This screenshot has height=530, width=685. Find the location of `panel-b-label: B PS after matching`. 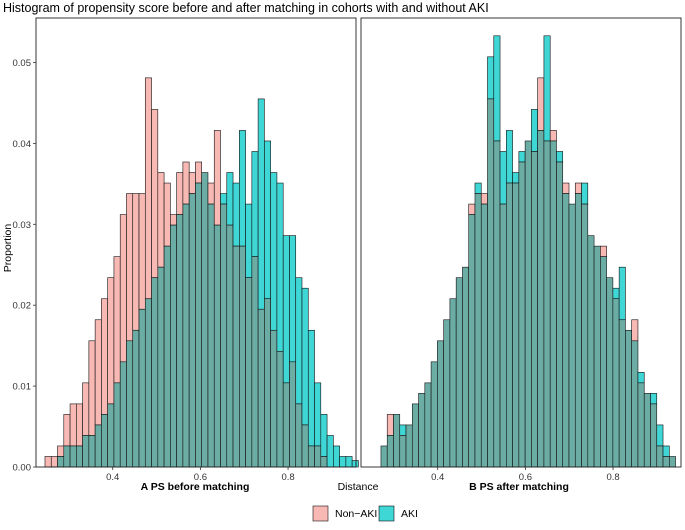

panel-b-label: B PS after matching is located at coordinates (519, 487).